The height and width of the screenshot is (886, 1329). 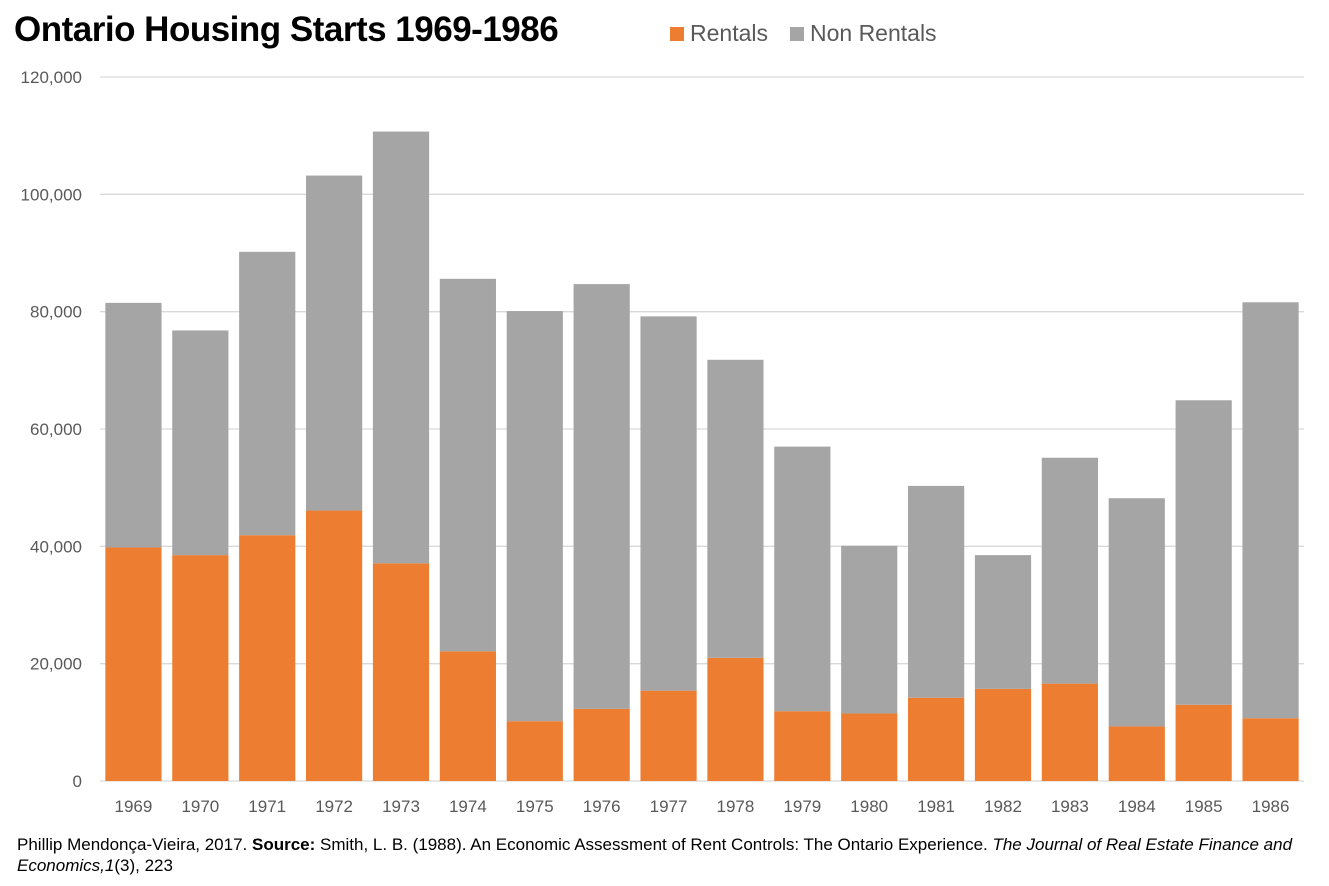 I want to click on x-tick-label: 1979, so click(x=802, y=806).